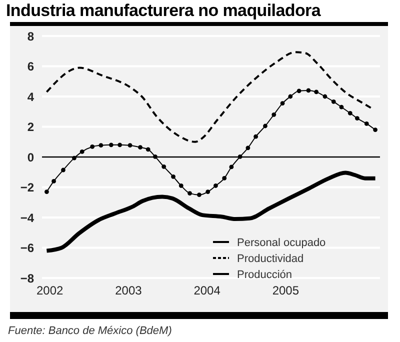  Describe the element at coordinates (30, 127) in the screenshot. I see `y-tick-label: 2` at that location.